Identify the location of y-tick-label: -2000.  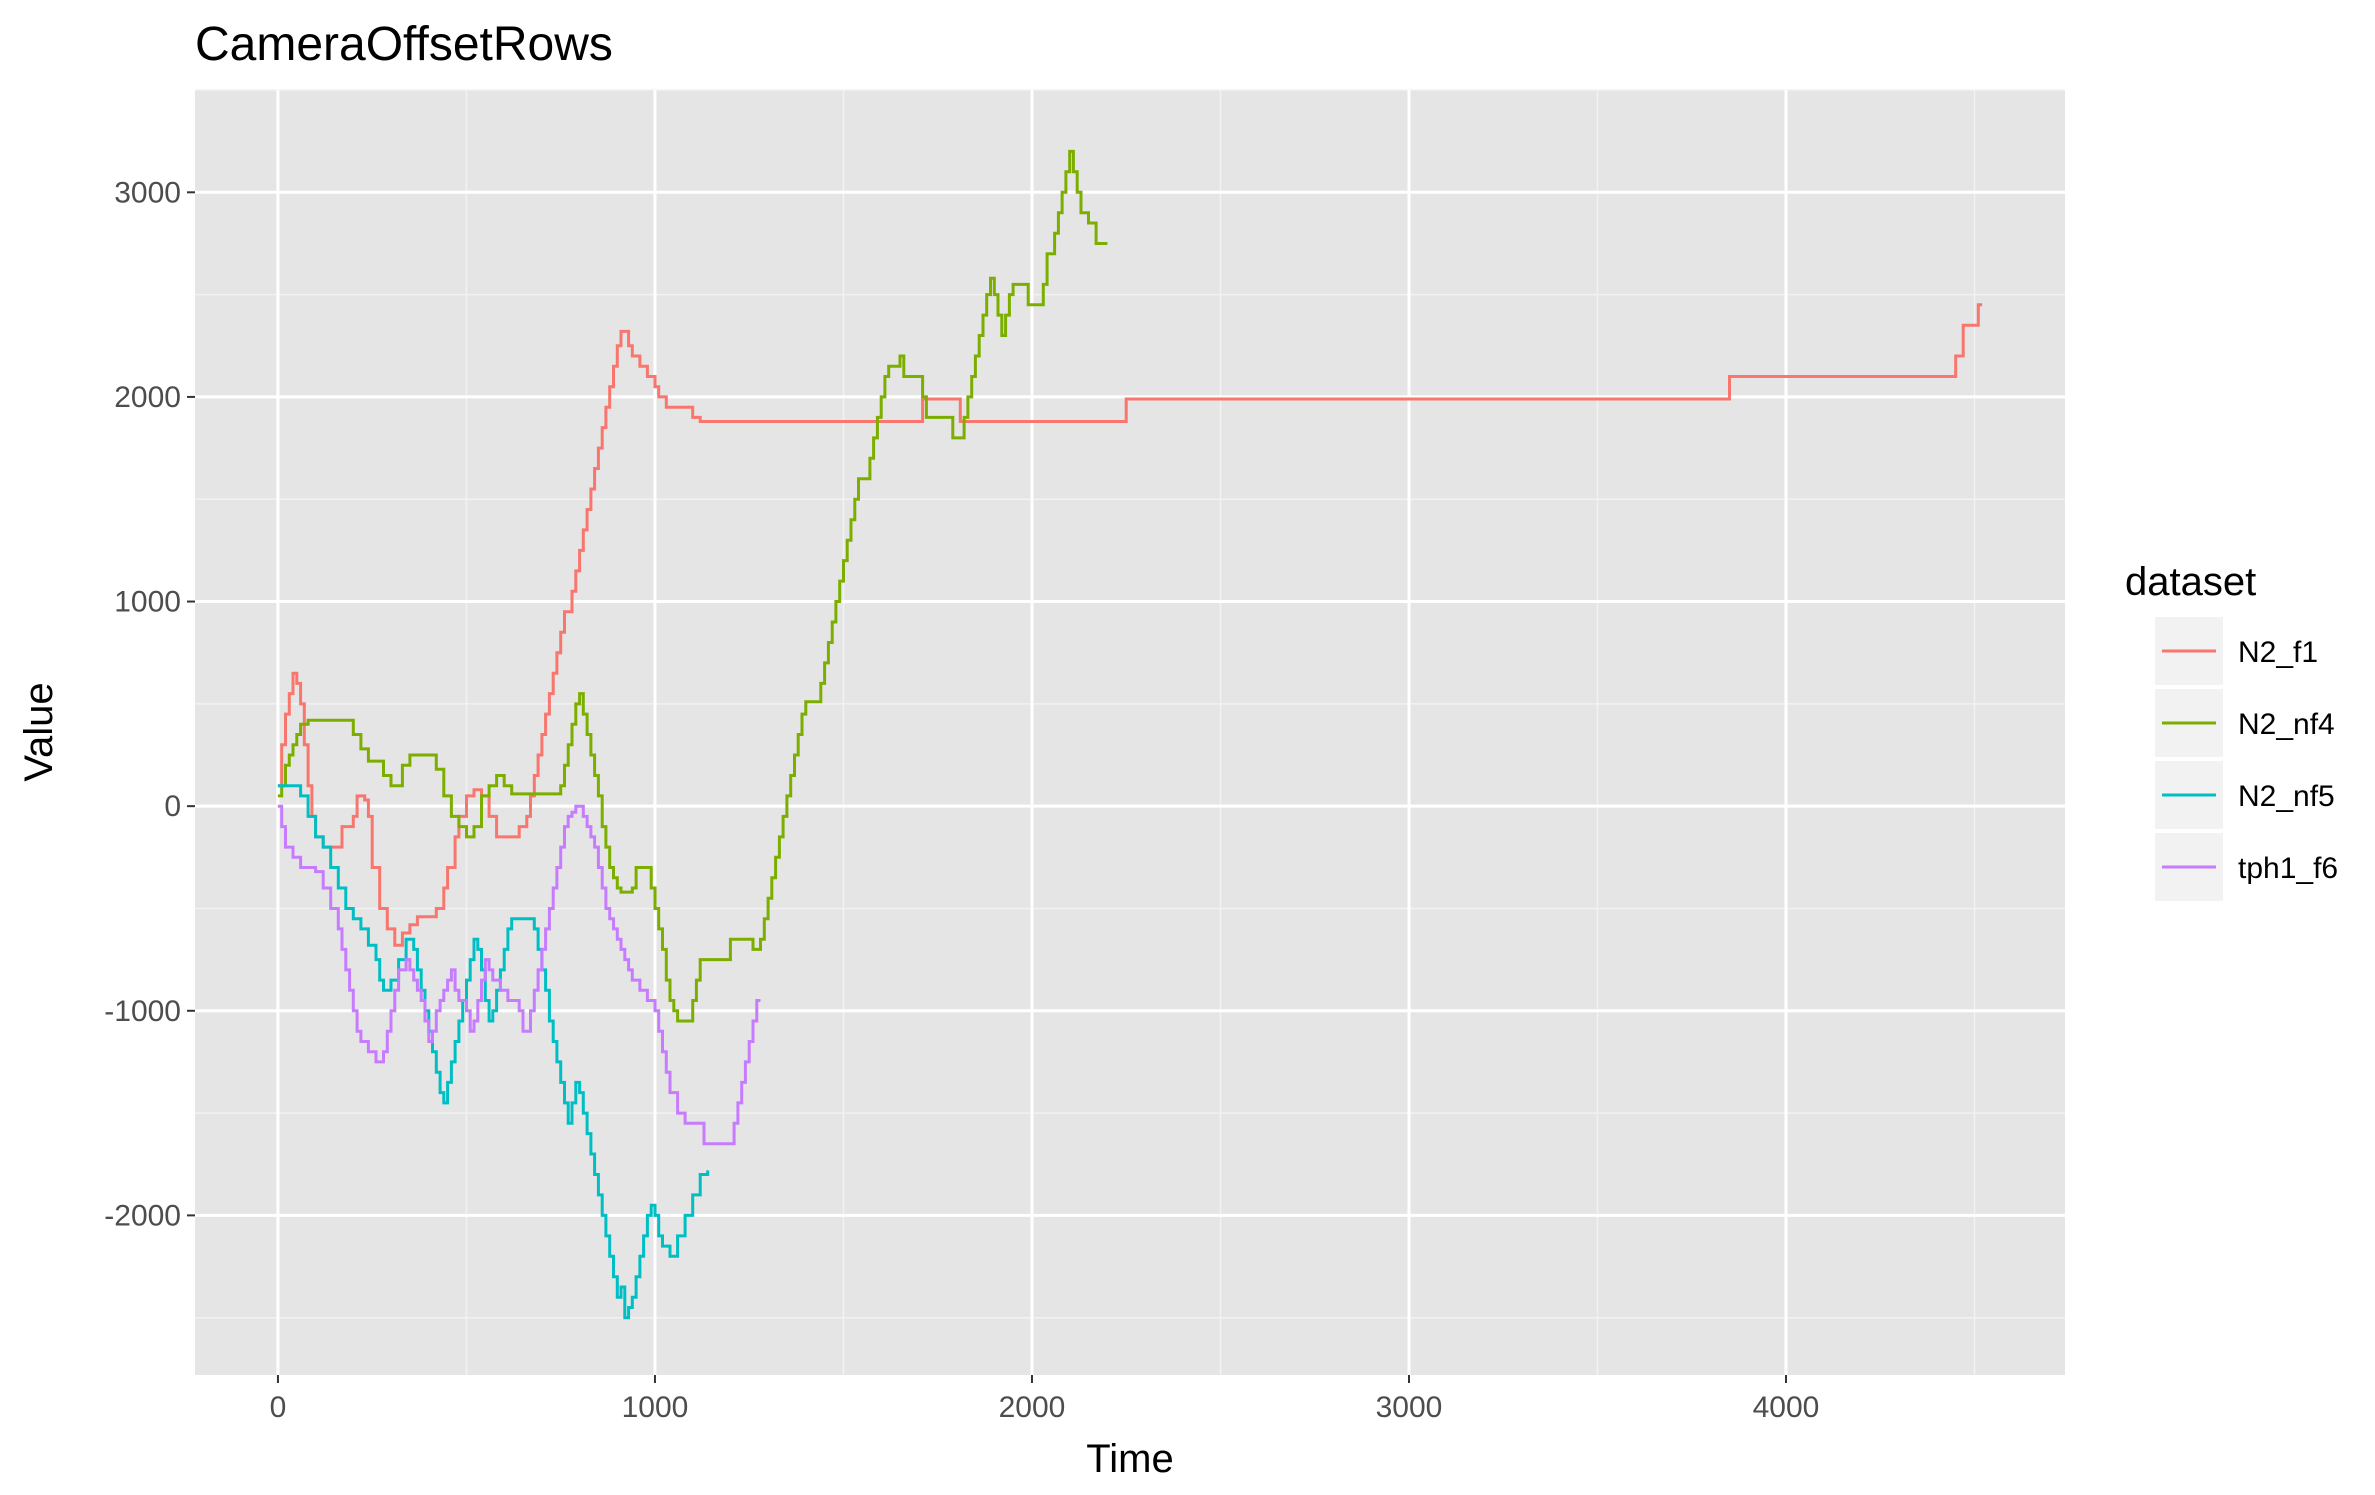
(142, 1215).